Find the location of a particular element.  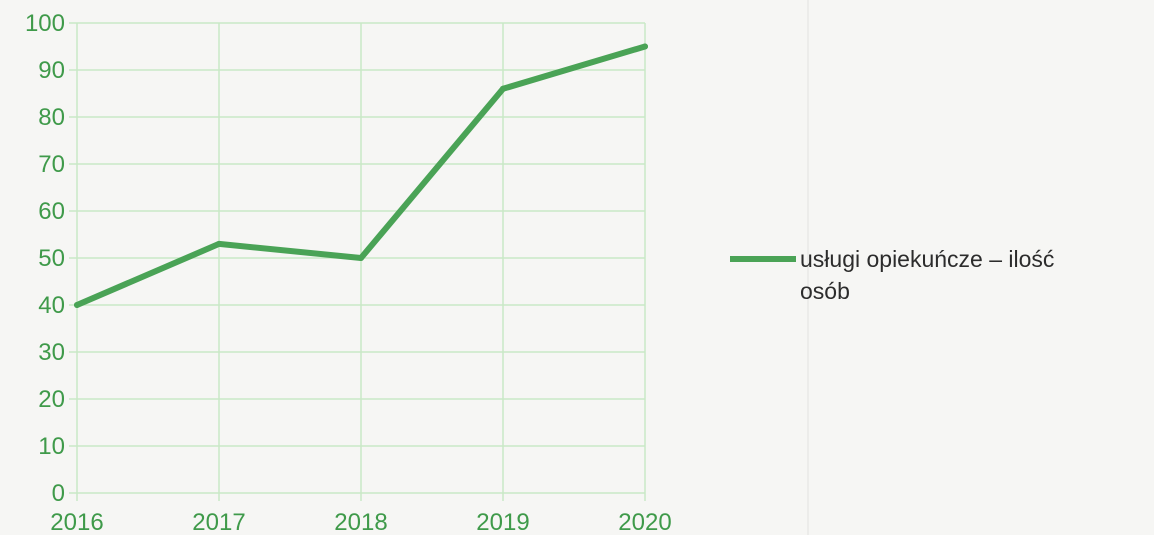

x-tick-label: 2017 is located at coordinates (218, 522).